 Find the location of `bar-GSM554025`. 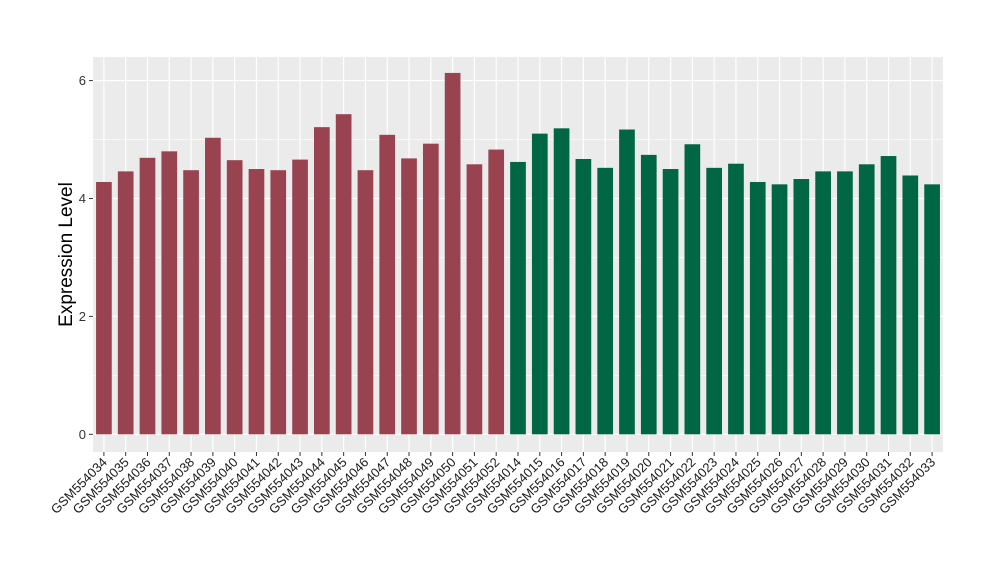

bar-GSM554025 is located at coordinates (757, 308).